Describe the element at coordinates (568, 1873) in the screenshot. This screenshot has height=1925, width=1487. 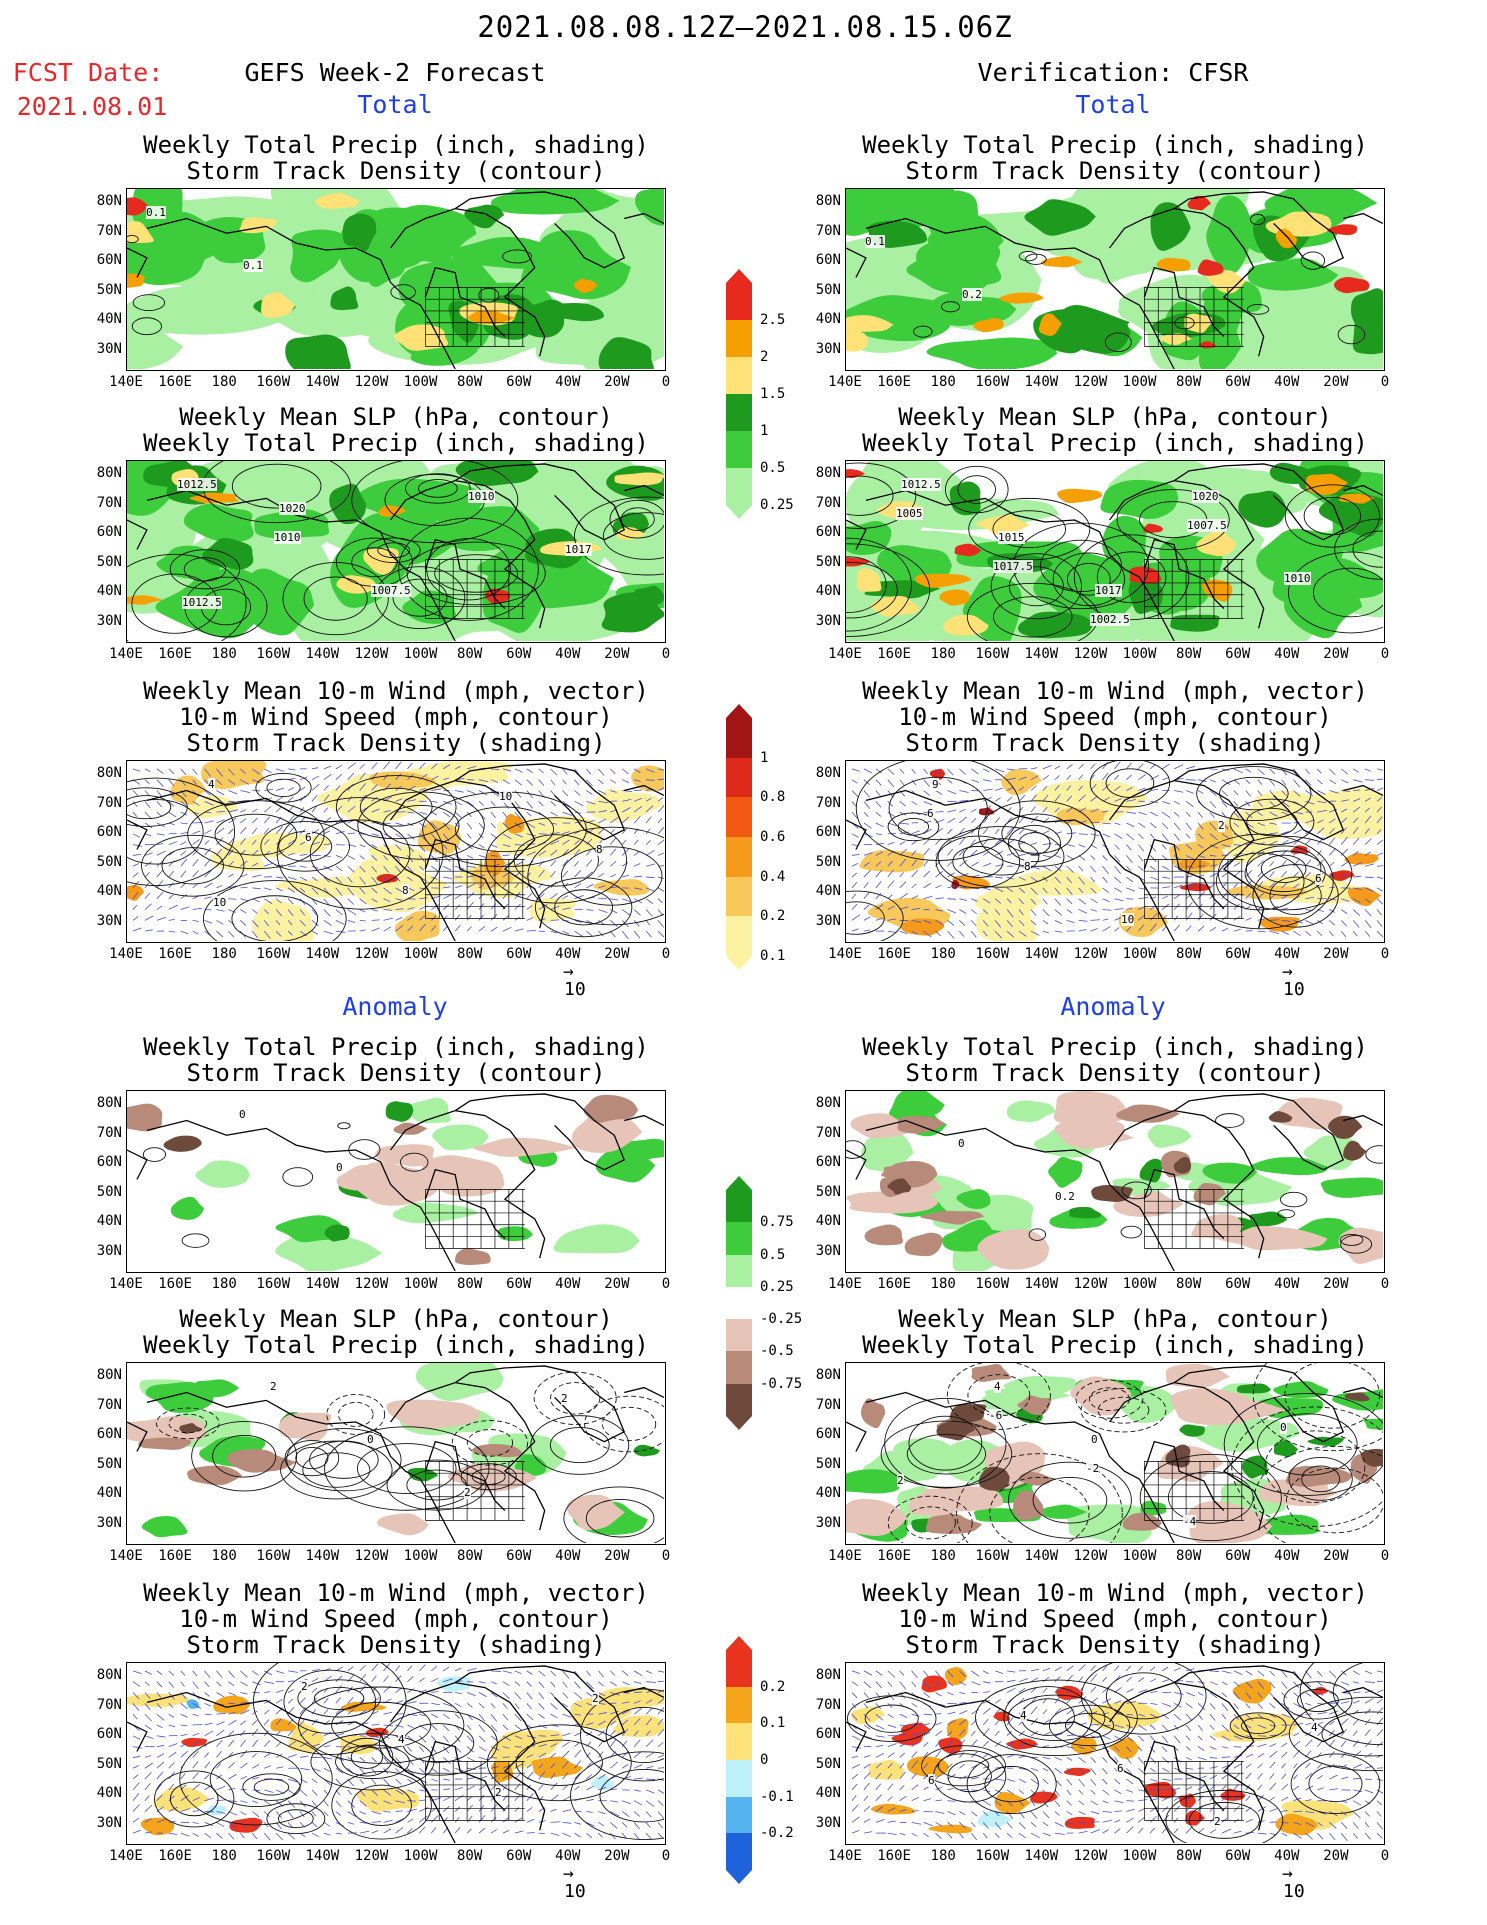
I see `vector-scale-arrow-icon: →` at that location.